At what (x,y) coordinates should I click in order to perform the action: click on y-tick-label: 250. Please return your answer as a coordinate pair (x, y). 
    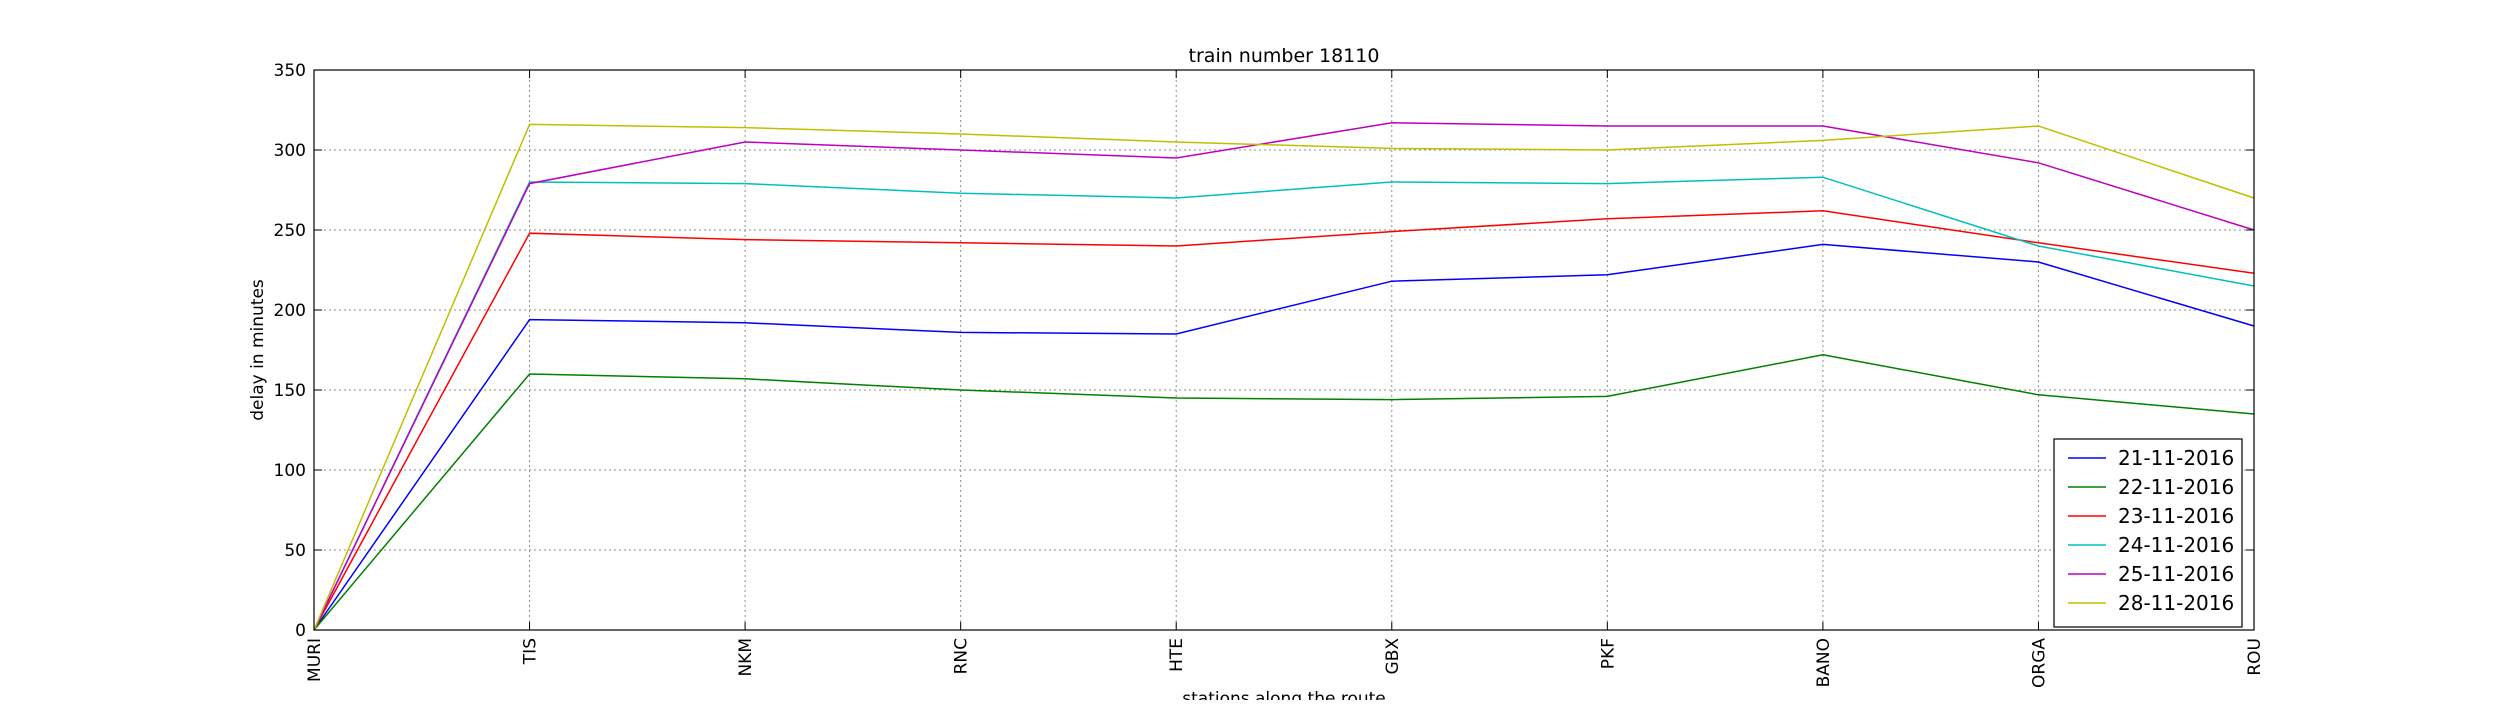
    Looking at the image, I should click on (290, 231).